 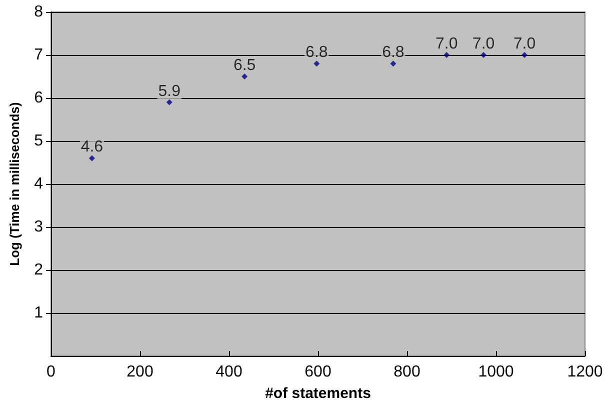 What do you see at coordinates (318, 372) in the screenshot?
I see `x-tick-label: 600` at bounding box center [318, 372].